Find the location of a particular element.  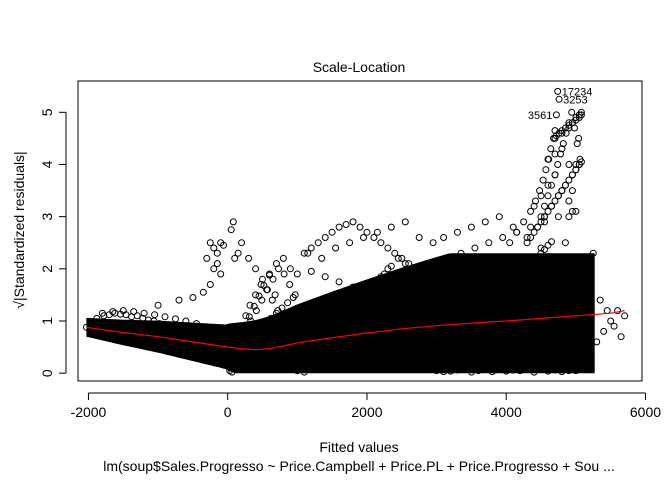

outlier-label: 3561 is located at coordinates (540, 116).